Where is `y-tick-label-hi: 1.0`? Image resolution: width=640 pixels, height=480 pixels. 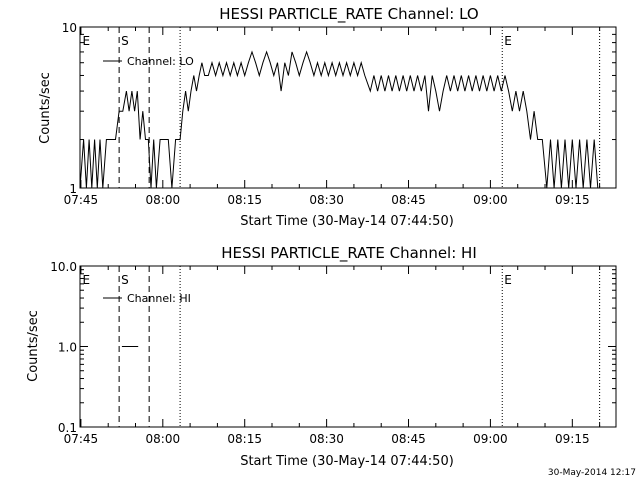
y-tick-label-hi: 1.0 is located at coordinates (67, 348).